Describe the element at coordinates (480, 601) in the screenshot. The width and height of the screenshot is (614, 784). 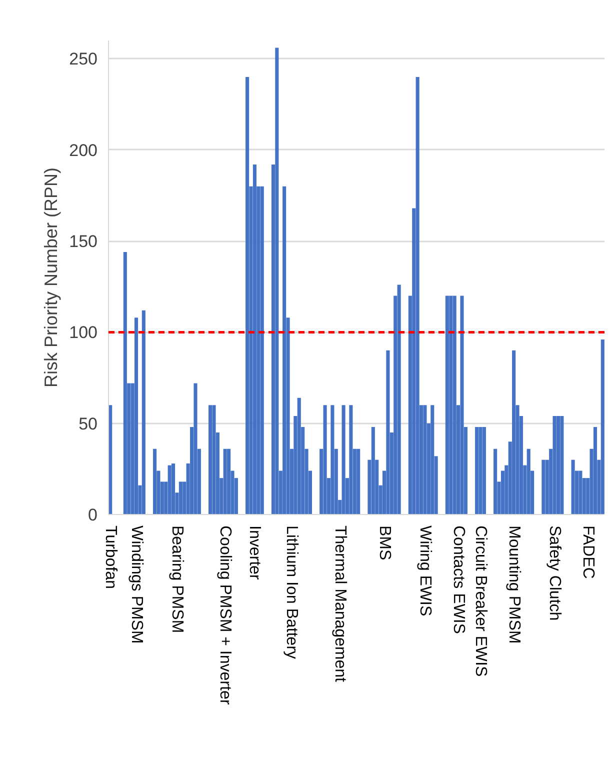
I see `x-tick-label: Circuit Breaker EWIS` at that location.